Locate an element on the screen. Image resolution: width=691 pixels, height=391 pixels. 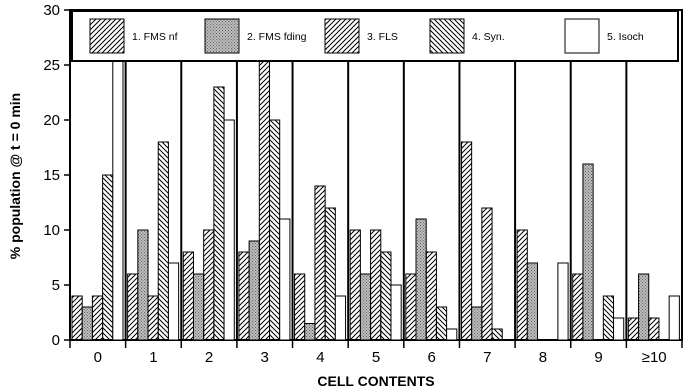
x-tick-label: 6 is located at coordinates (431, 357).